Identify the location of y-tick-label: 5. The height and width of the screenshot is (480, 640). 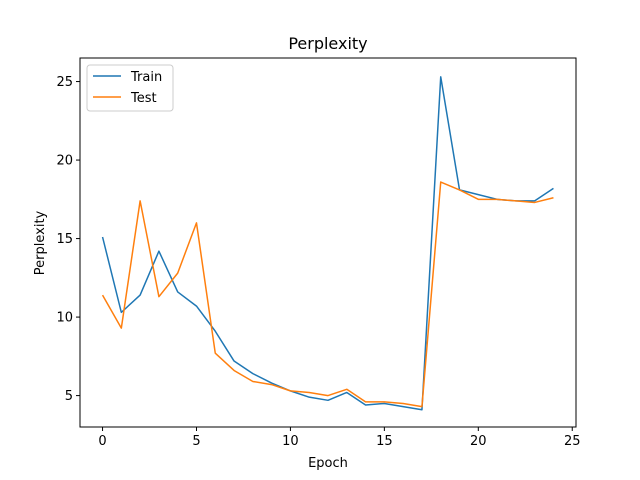
(69, 396).